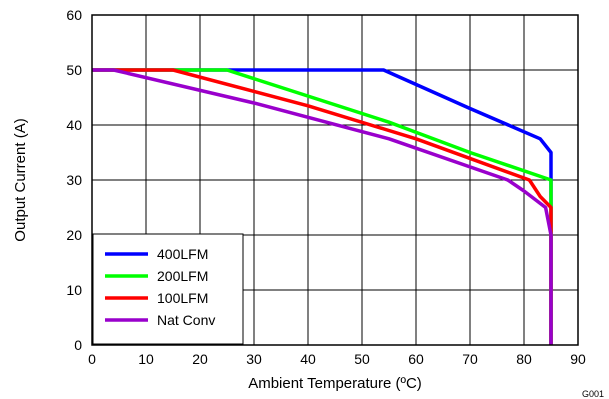 The height and width of the screenshot is (399, 609). I want to click on y-tick-label: 20, so click(74, 235).